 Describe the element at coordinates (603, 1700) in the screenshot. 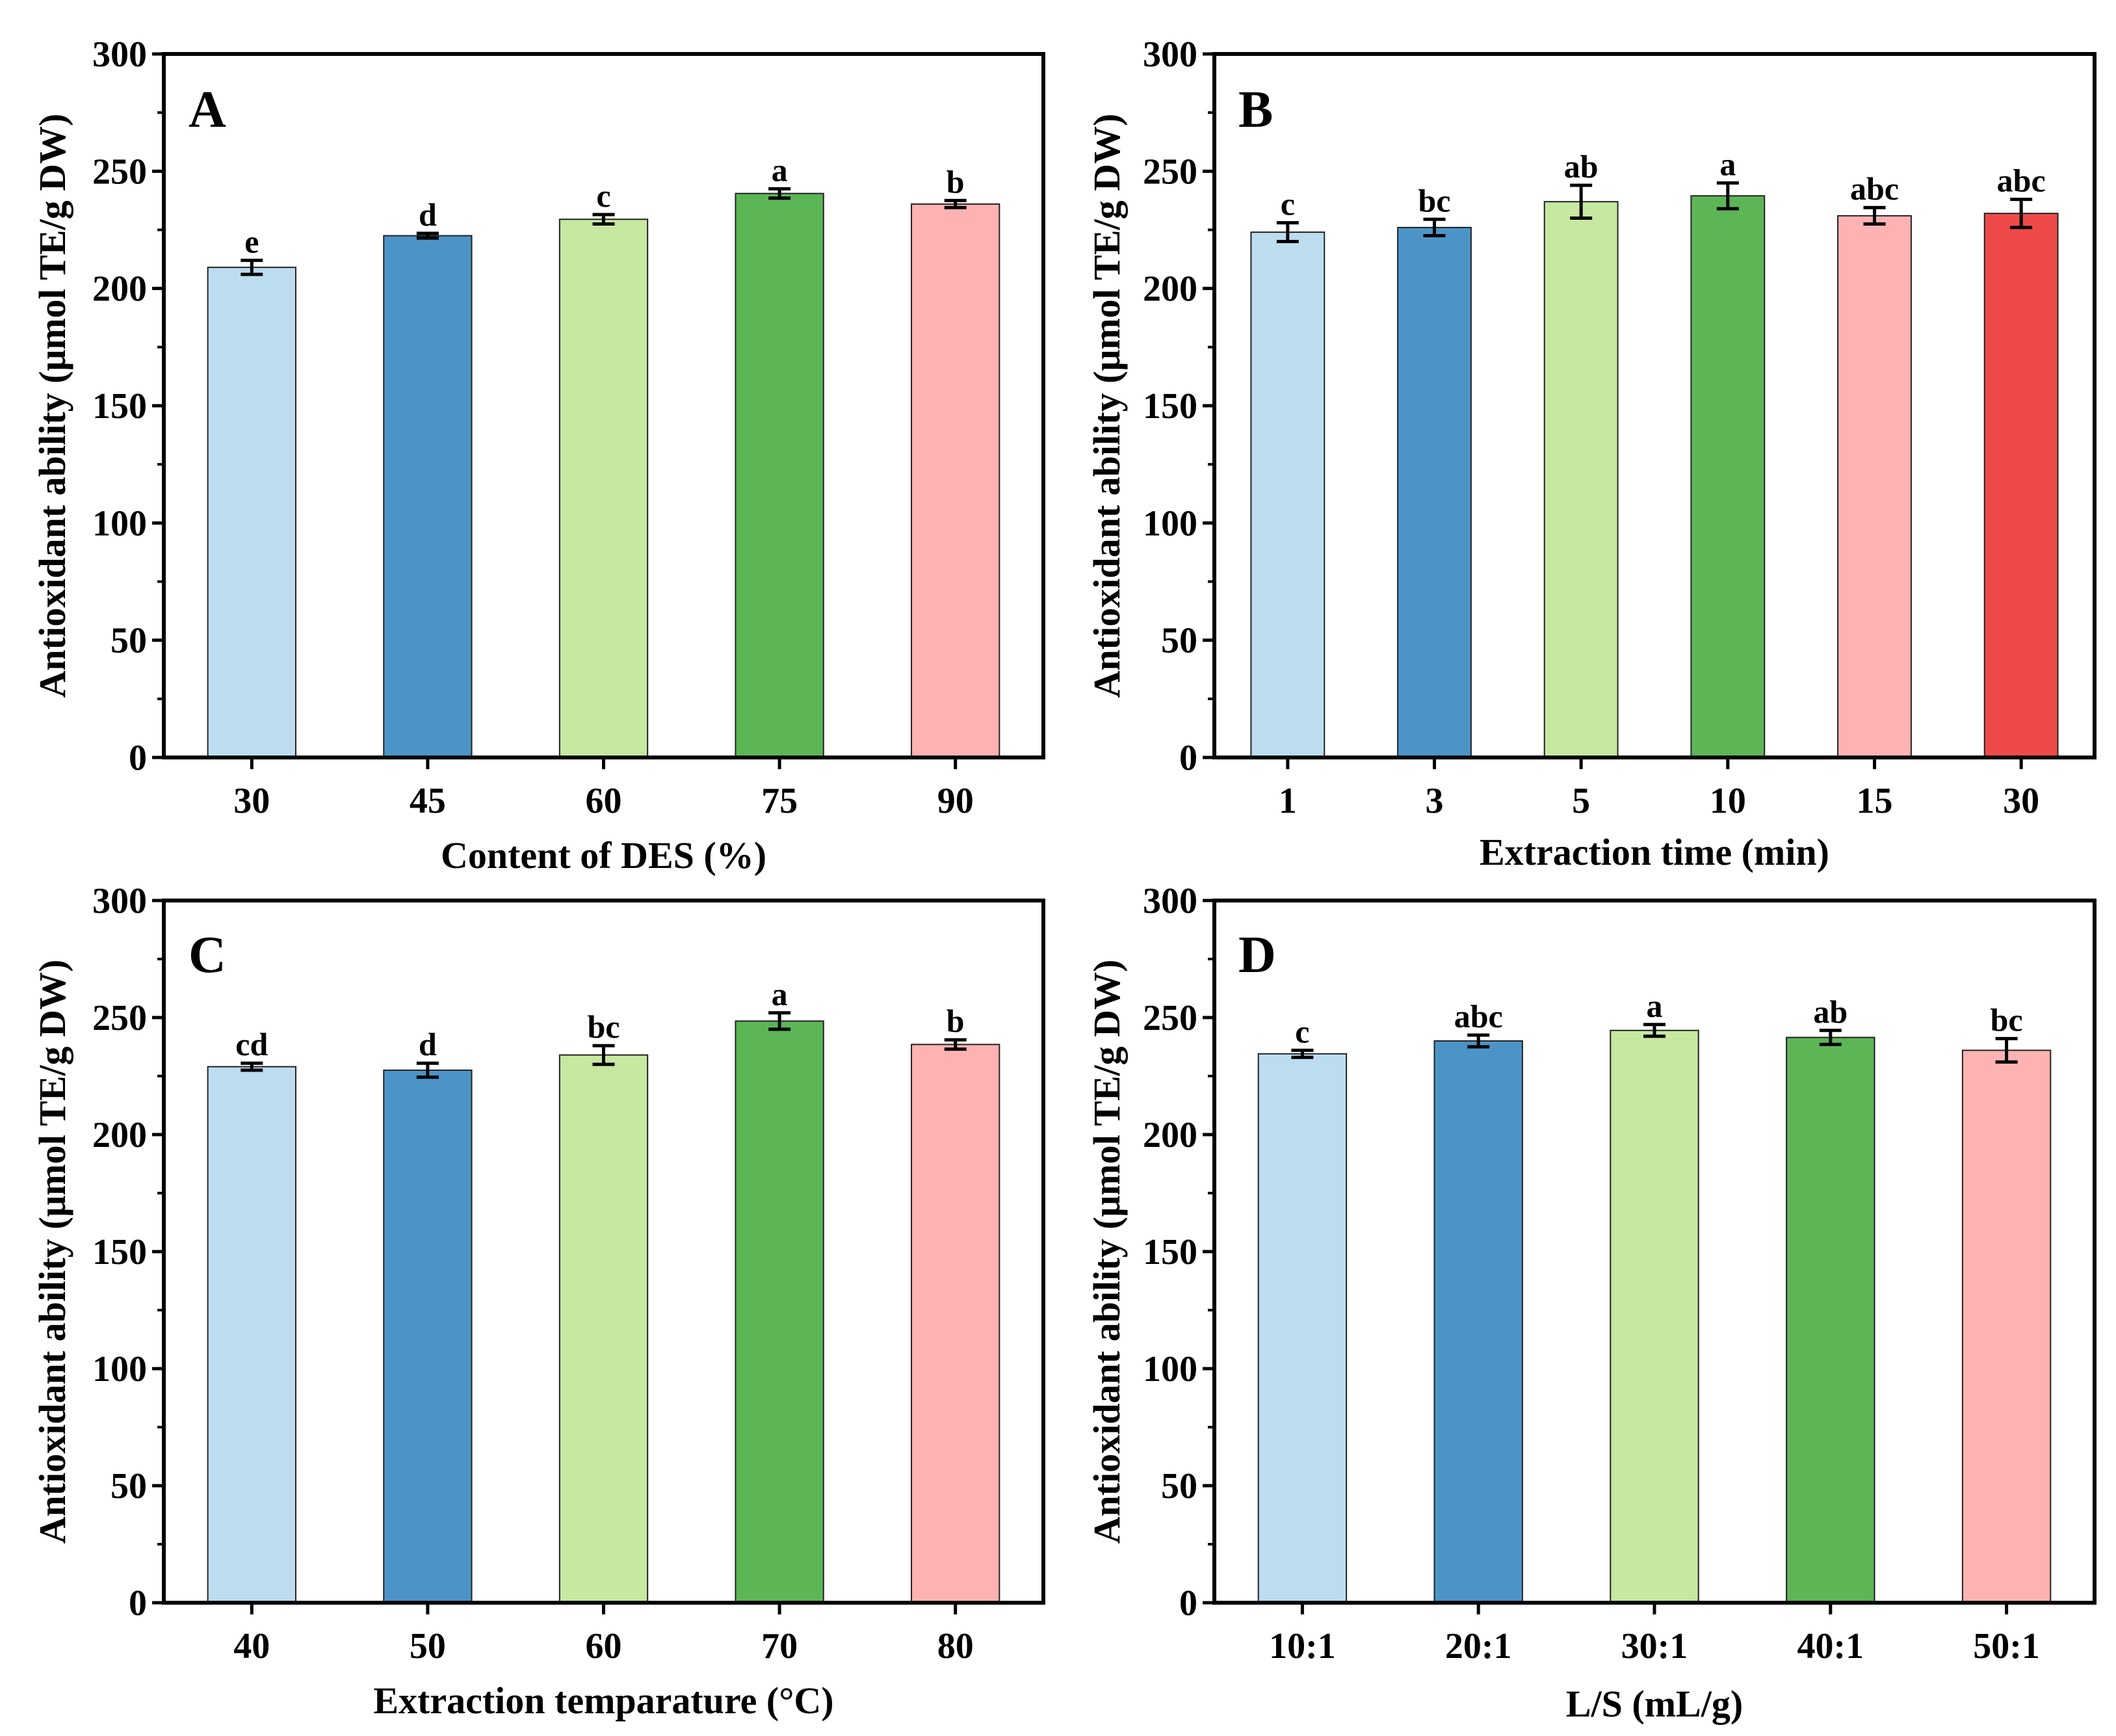

I see `x-axis-title: Extraction temparature (°C)` at that location.